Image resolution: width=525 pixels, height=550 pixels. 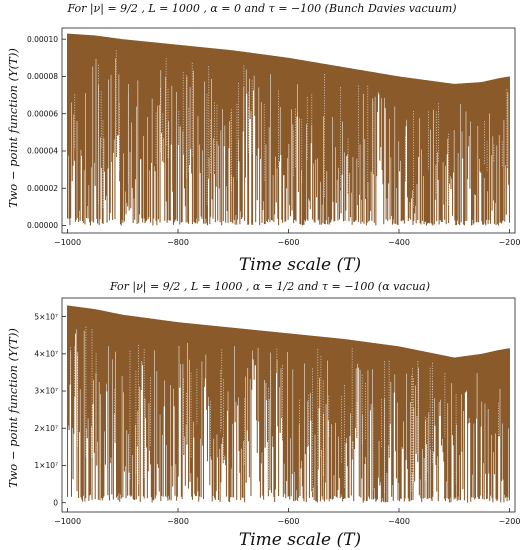 I want to click on chart-bottom-y-tick-label: 3×10⁷, so click(x=46, y=391).